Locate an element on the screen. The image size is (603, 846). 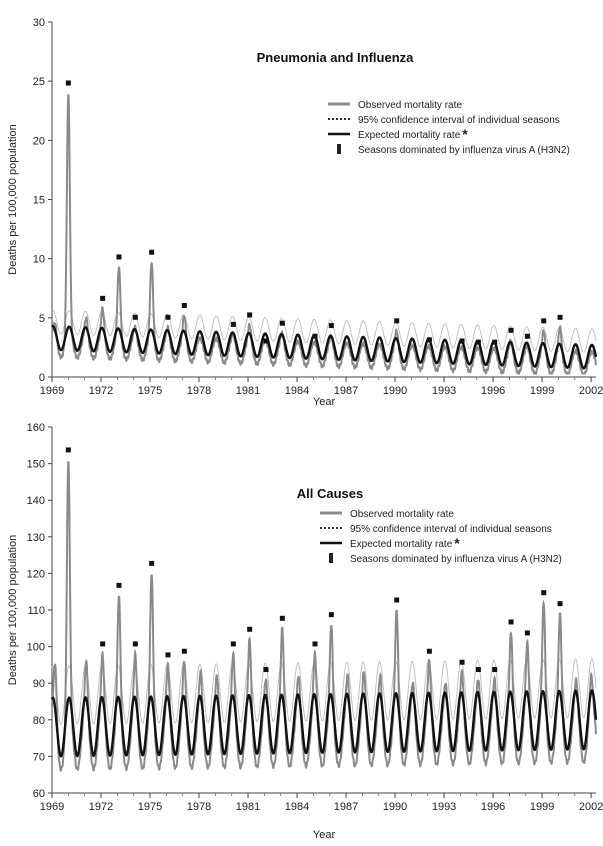
x-tick-label: 1969 is located at coordinates (52, 391).